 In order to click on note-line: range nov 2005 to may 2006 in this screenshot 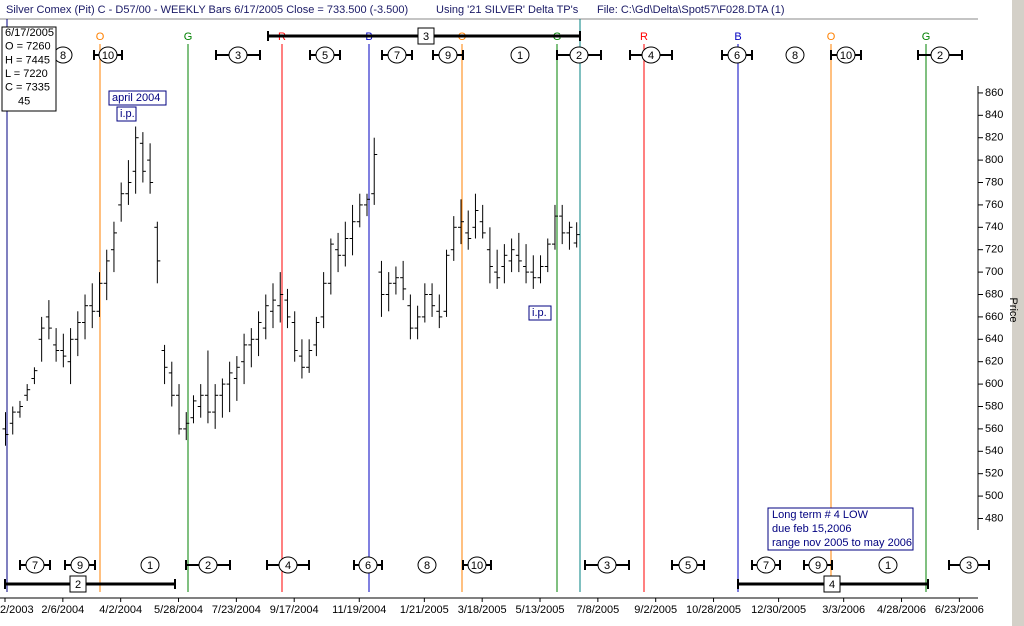, I will do `click(842, 543)`.